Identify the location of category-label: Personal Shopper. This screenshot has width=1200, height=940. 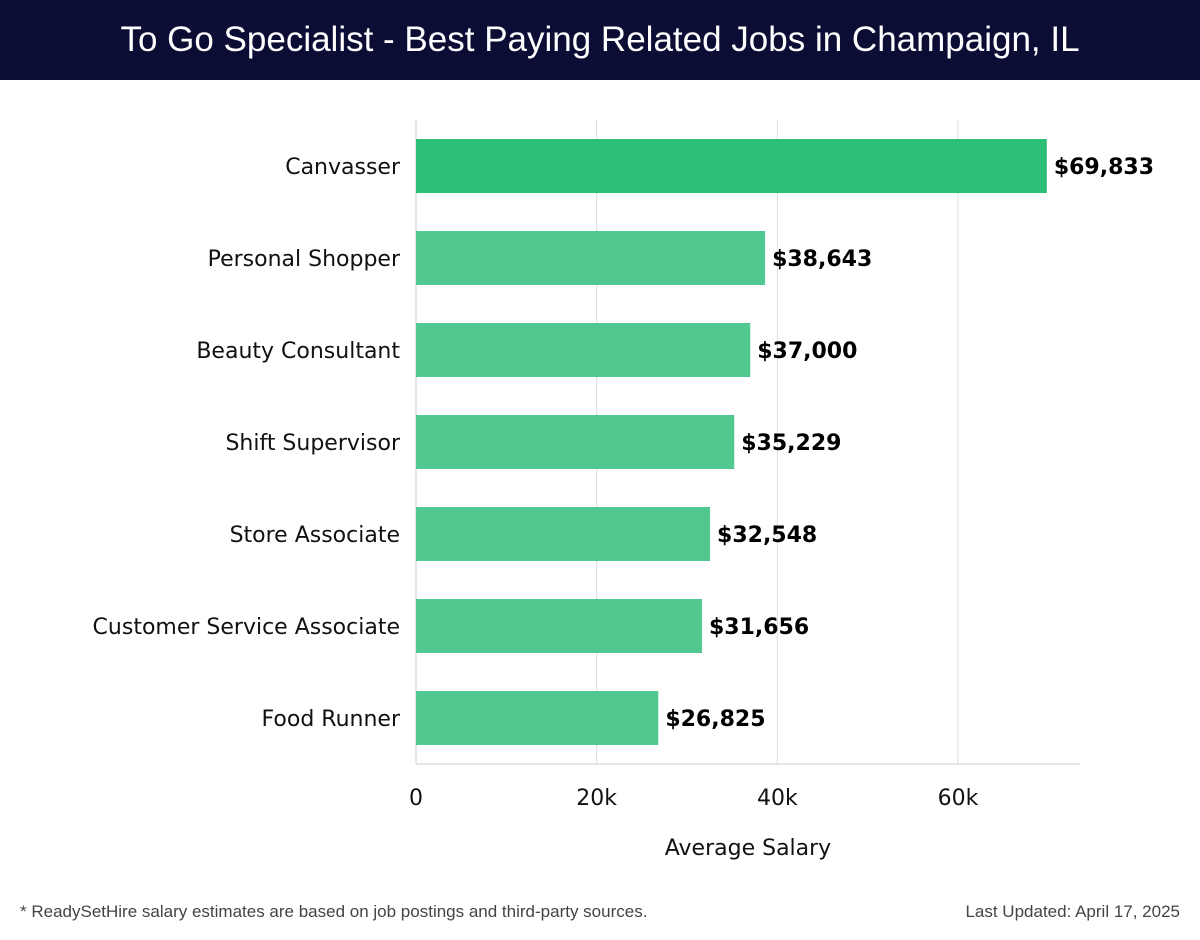
(304, 259).